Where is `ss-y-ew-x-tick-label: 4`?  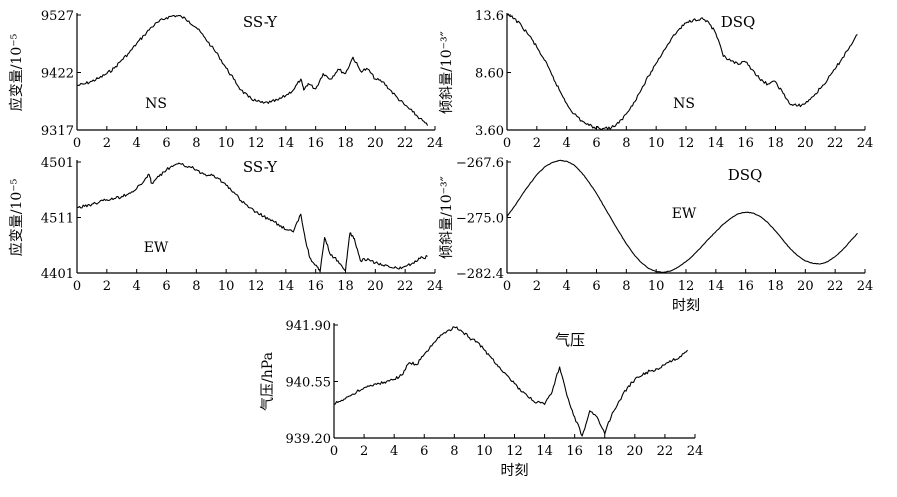 ss-y-ew-x-tick-label: 4 is located at coordinates (137, 286).